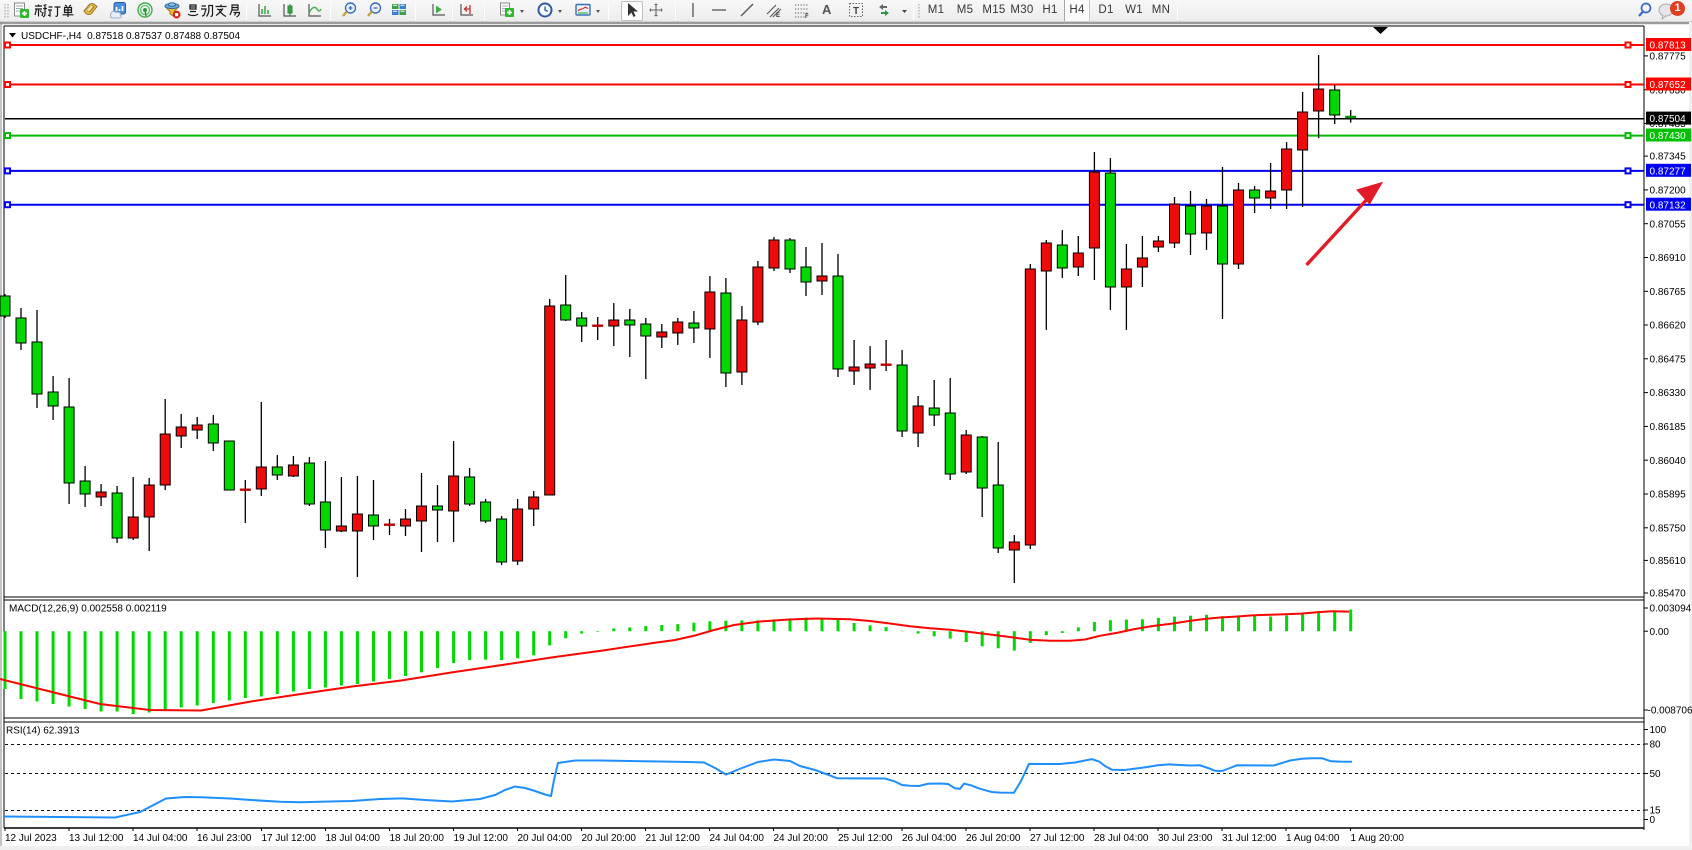 The image size is (1692, 850). I want to click on svg-text: 26 Jul 04:00, so click(929, 838).